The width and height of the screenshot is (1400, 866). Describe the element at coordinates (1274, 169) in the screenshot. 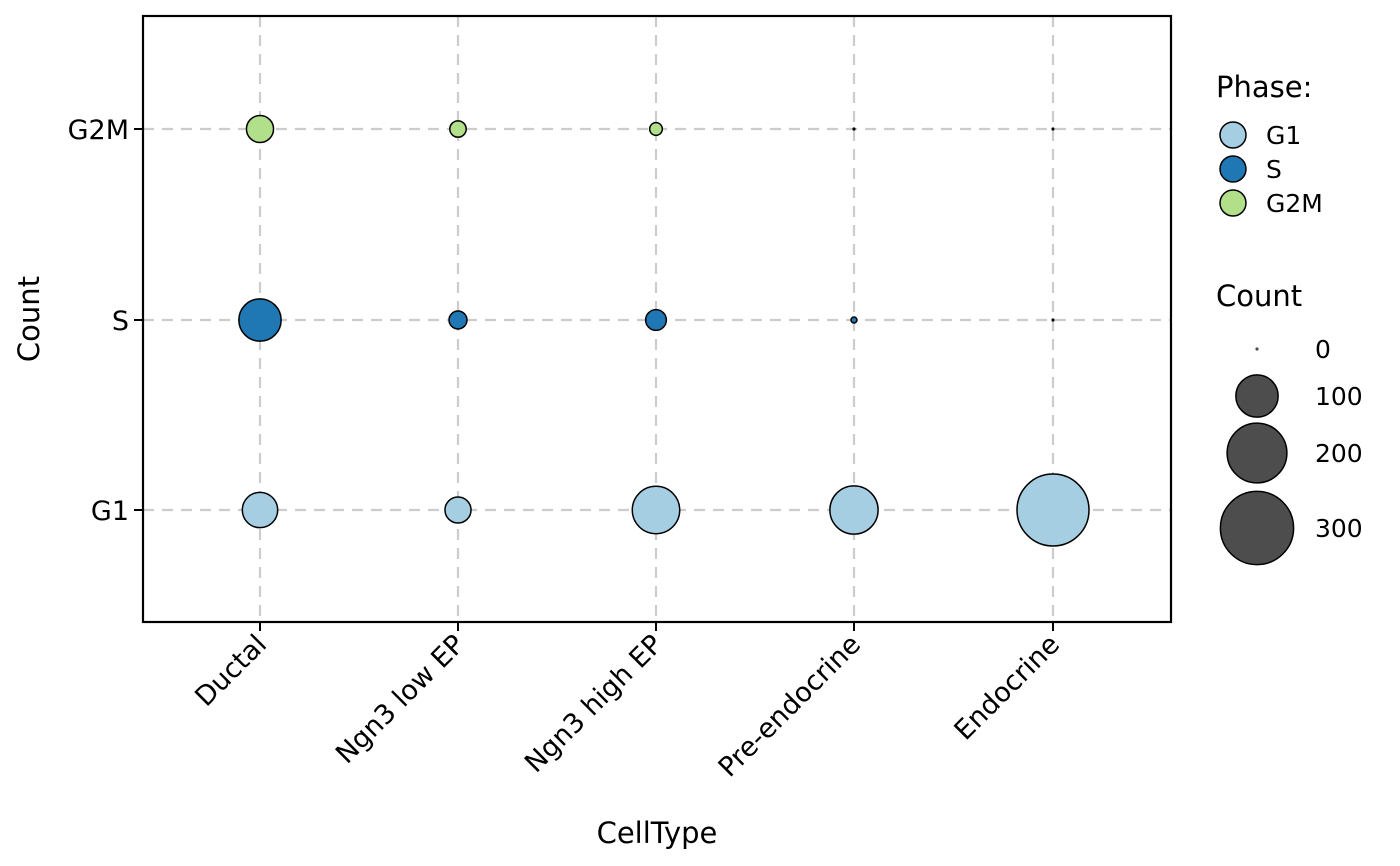

I see `phase-legend-label: S` at that location.